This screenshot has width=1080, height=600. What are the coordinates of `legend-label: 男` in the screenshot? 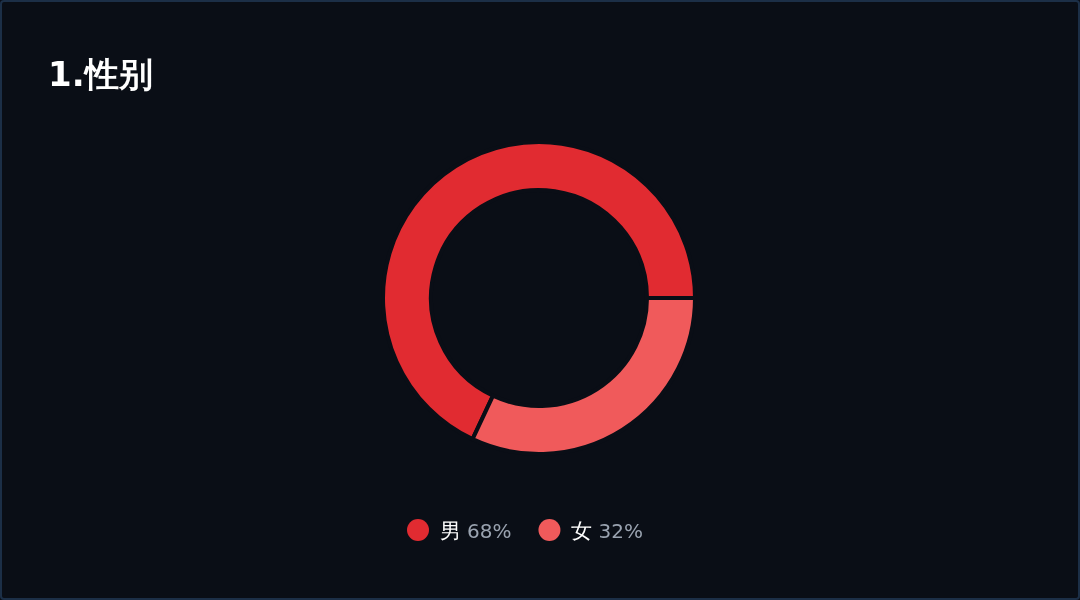 It's located at (450, 531).